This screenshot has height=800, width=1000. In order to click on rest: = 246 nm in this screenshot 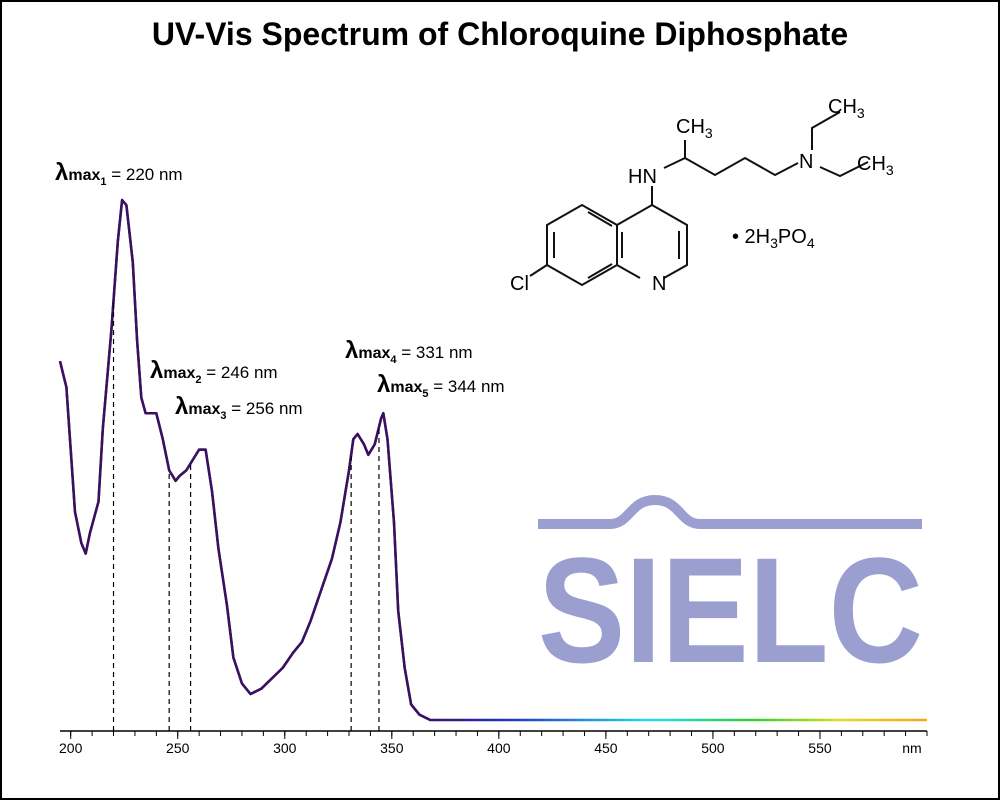, I will do `click(240, 372)`.